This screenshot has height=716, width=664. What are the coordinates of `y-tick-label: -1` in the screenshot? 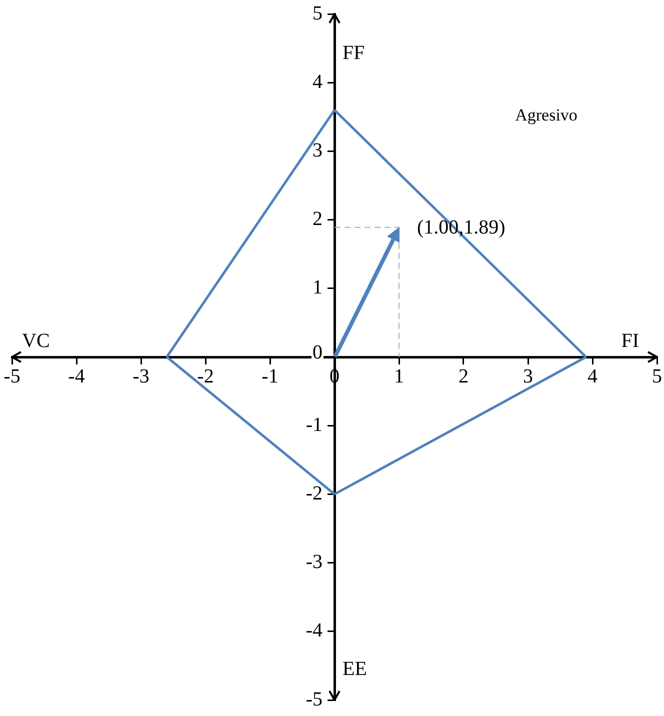 It's located at (314, 425).